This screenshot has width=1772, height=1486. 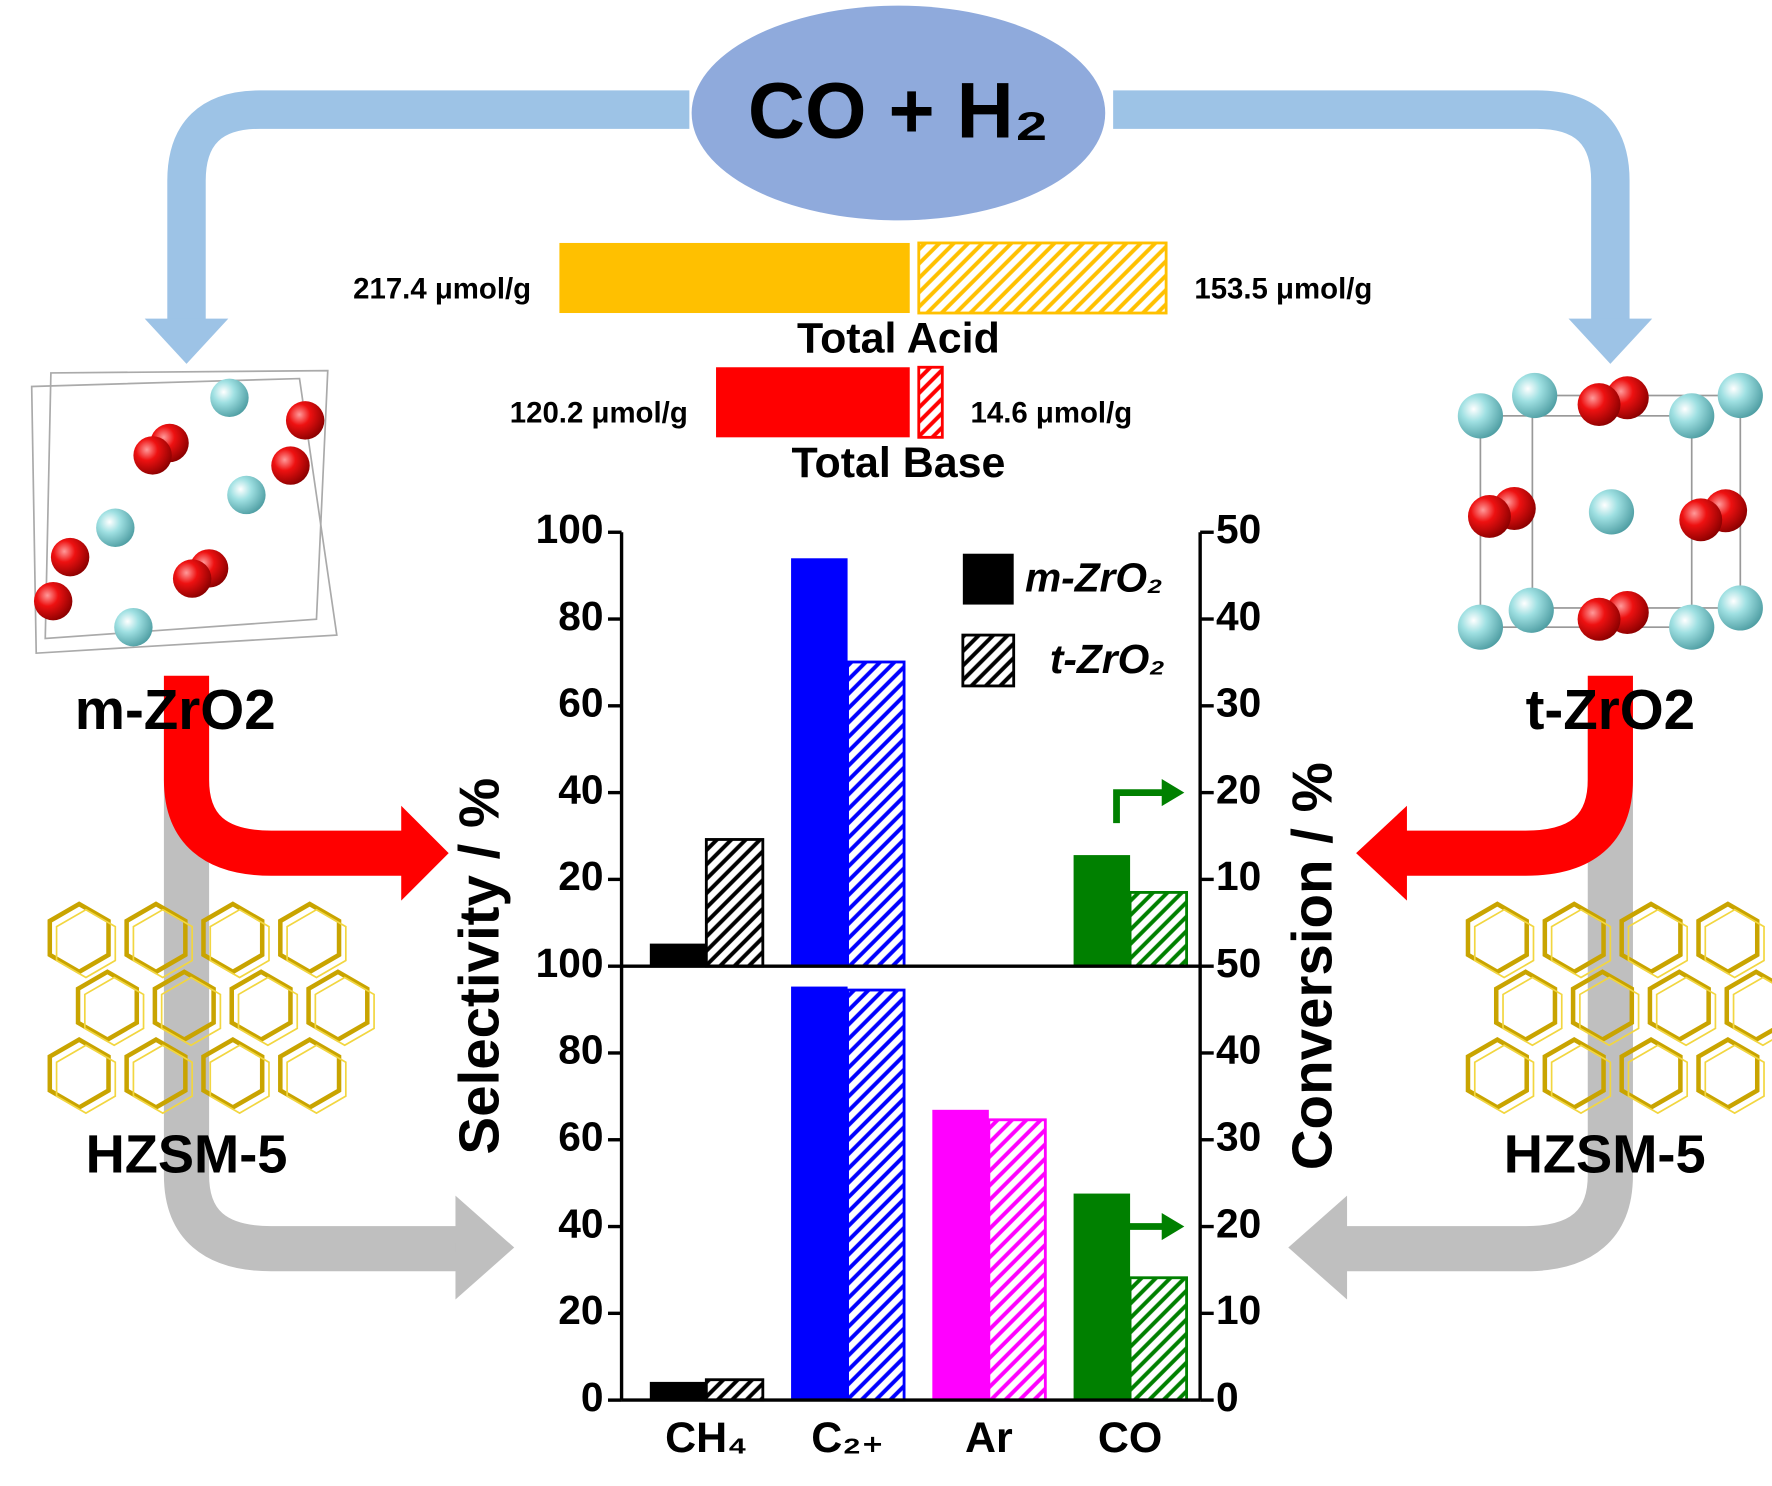 What do you see at coordinates (1238, 1137) in the screenshot?
I see `y2-tick-label: 30` at bounding box center [1238, 1137].